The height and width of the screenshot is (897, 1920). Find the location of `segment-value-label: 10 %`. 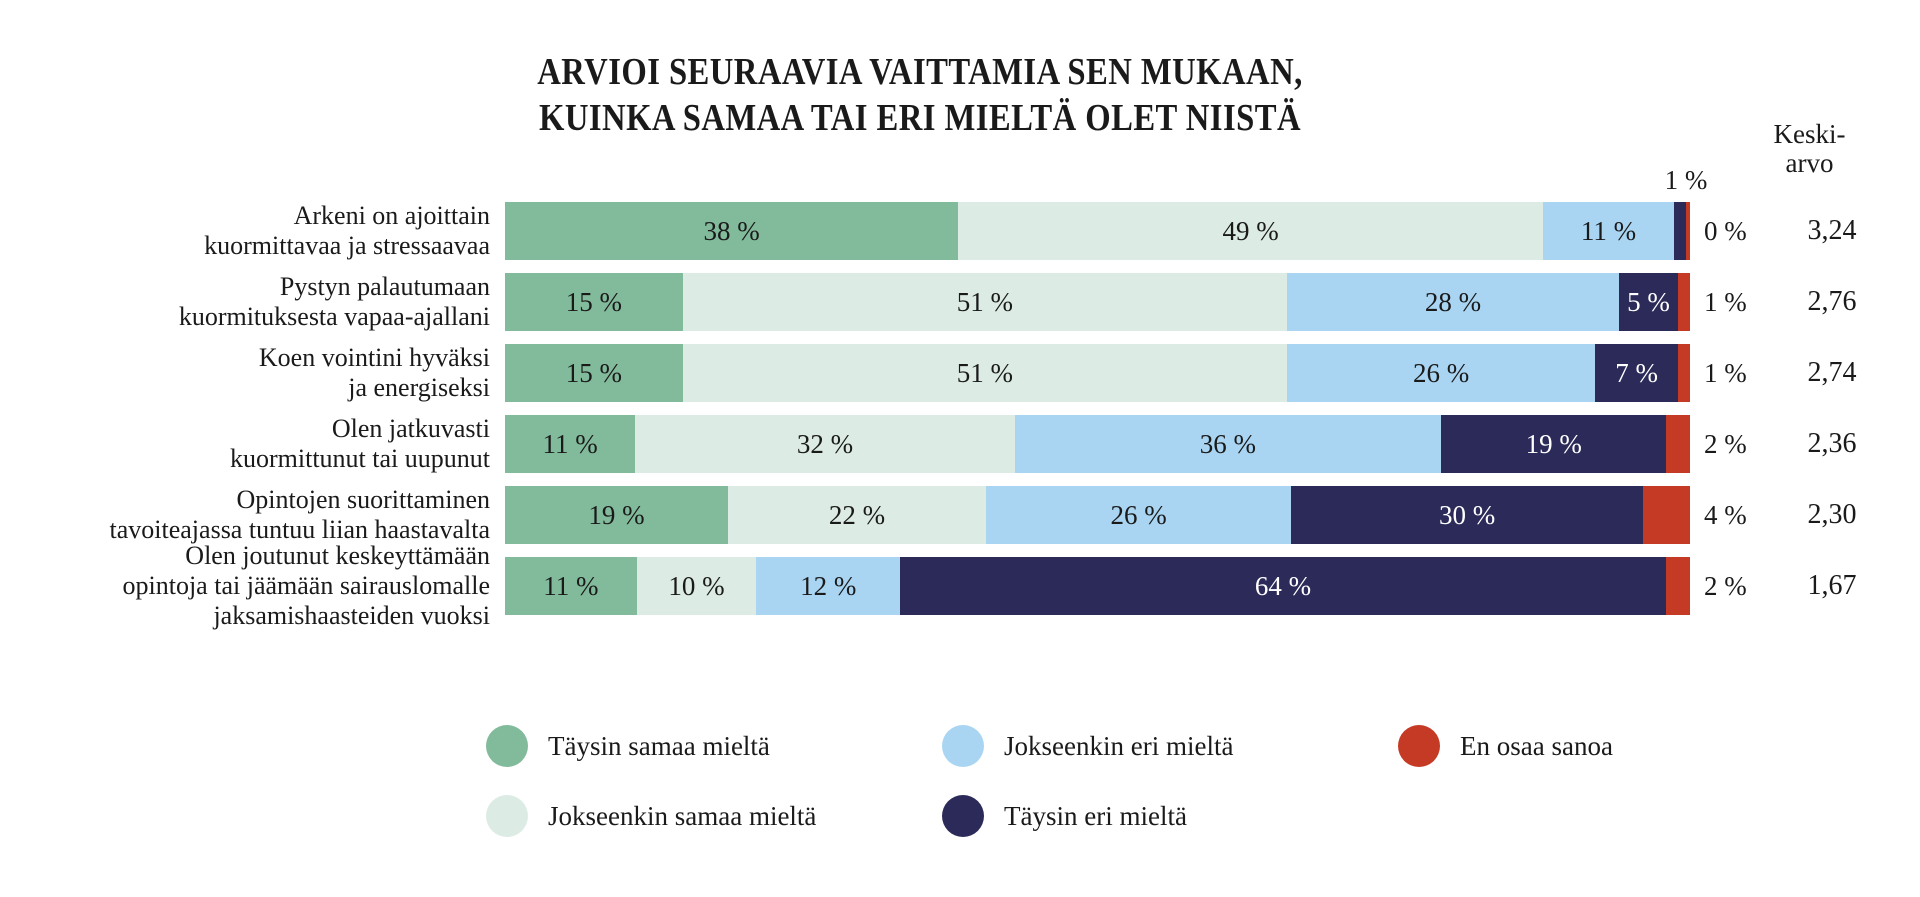

segment-value-label: 10 % is located at coordinates (696, 585).